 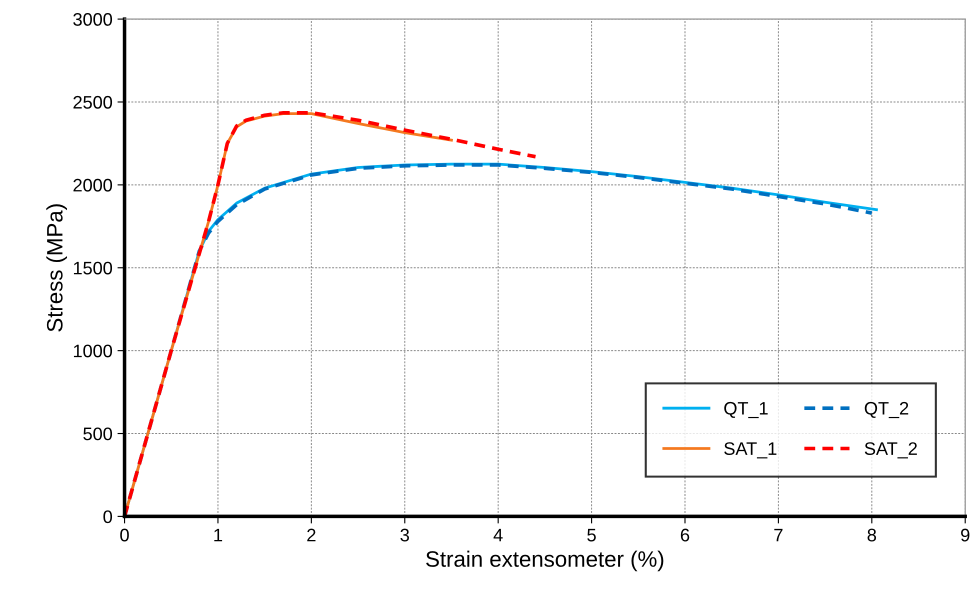 What do you see at coordinates (404, 535) in the screenshot?
I see `x-tick-label: 3` at bounding box center [404, 535].